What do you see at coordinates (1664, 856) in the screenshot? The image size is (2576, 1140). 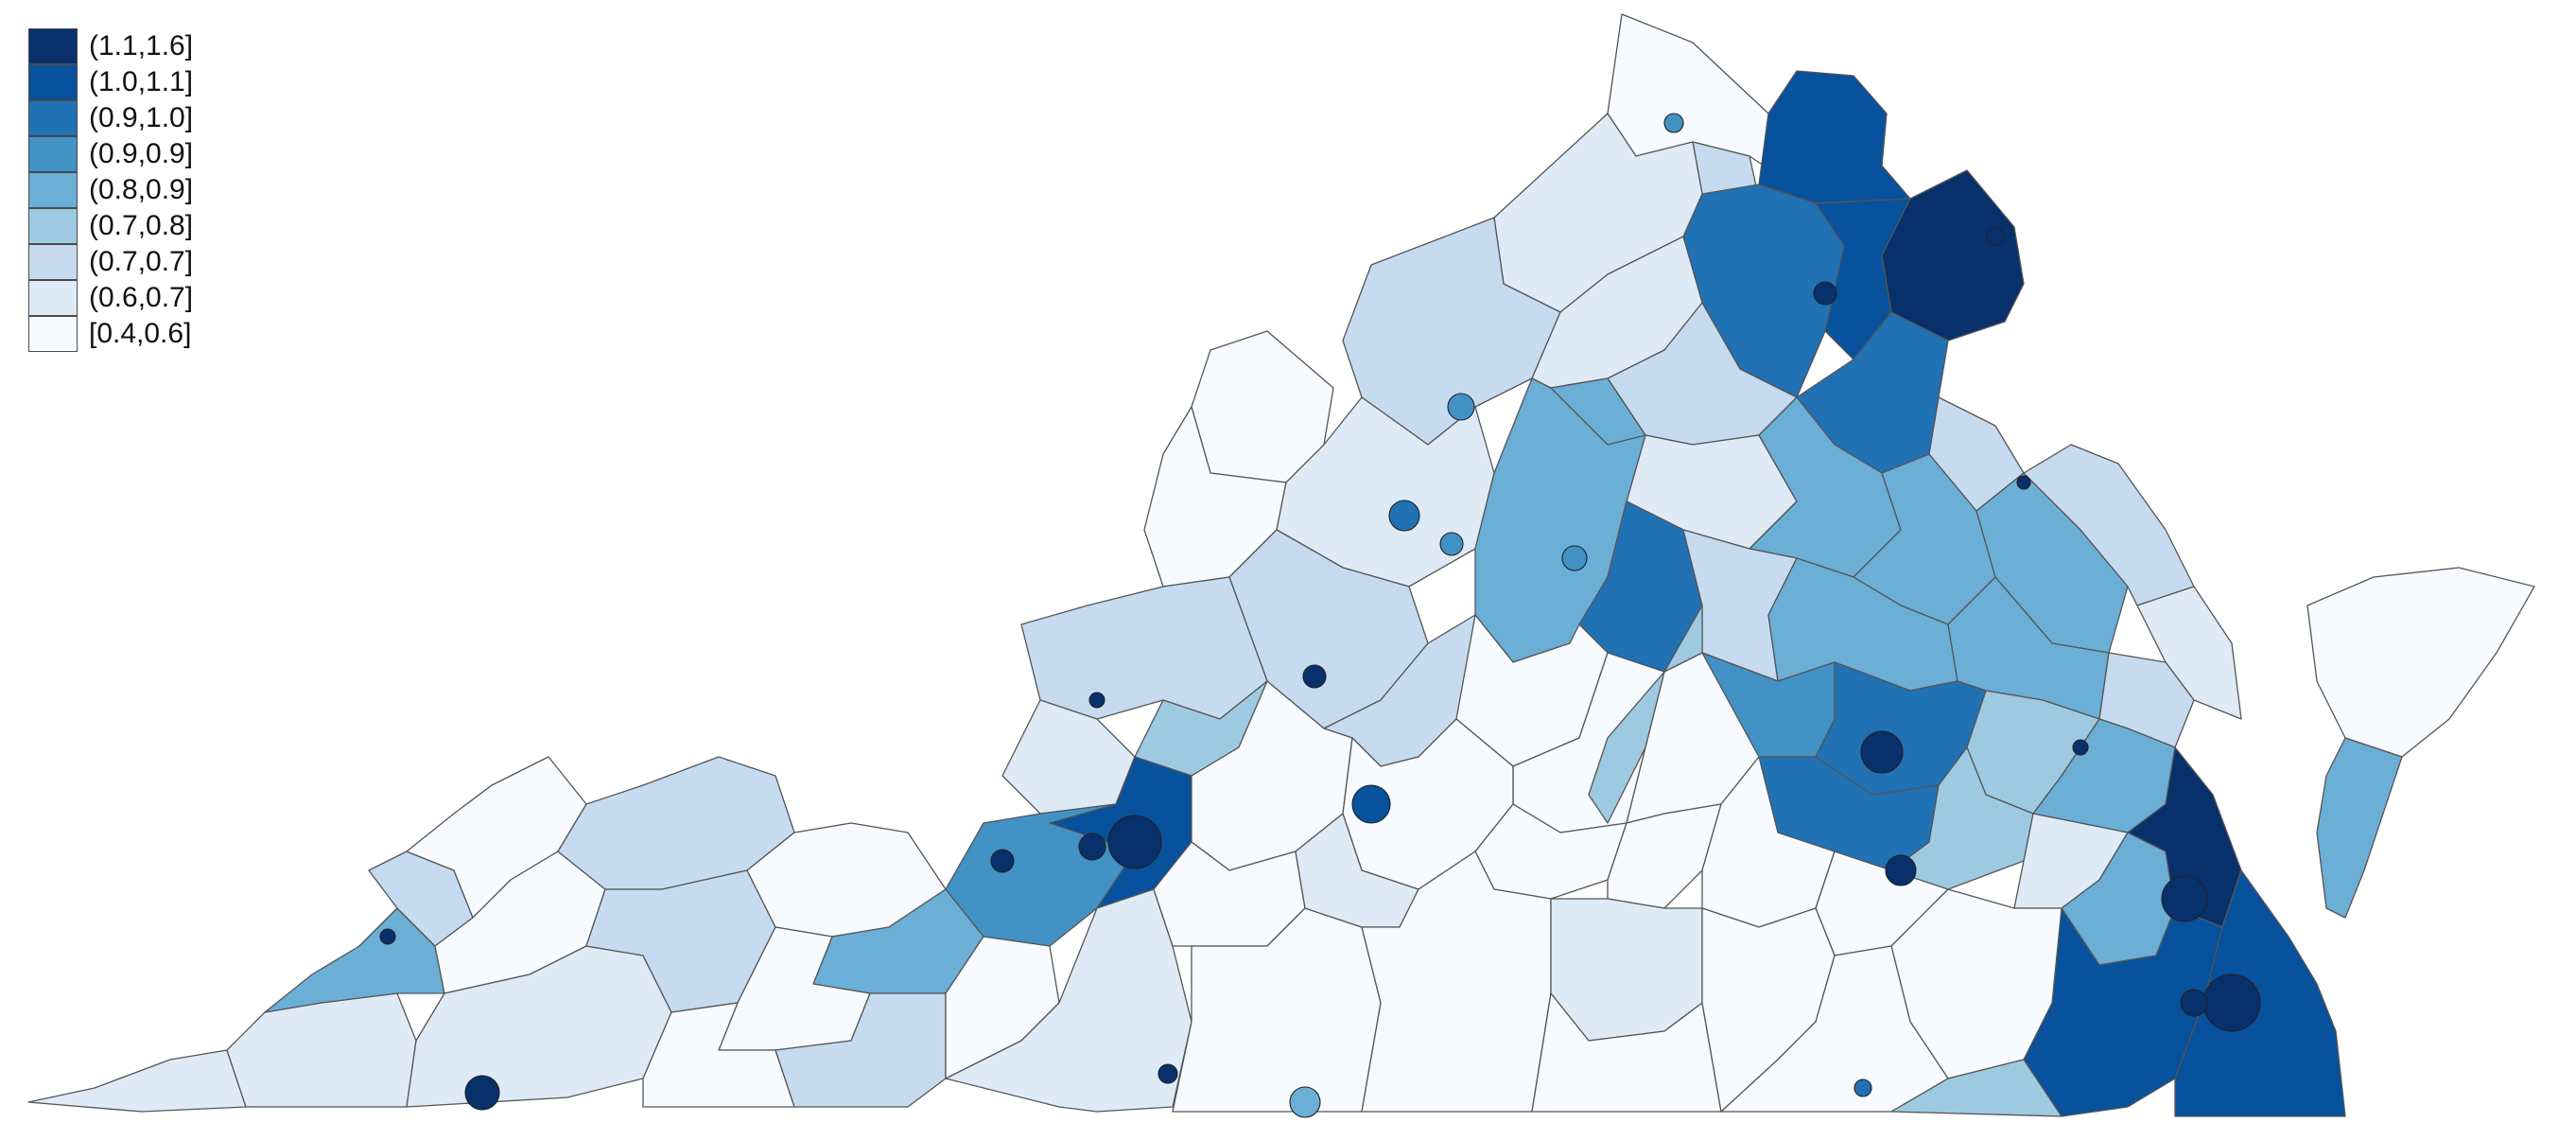 I see `county-prince-edward` at bounding box center [1664, 856].